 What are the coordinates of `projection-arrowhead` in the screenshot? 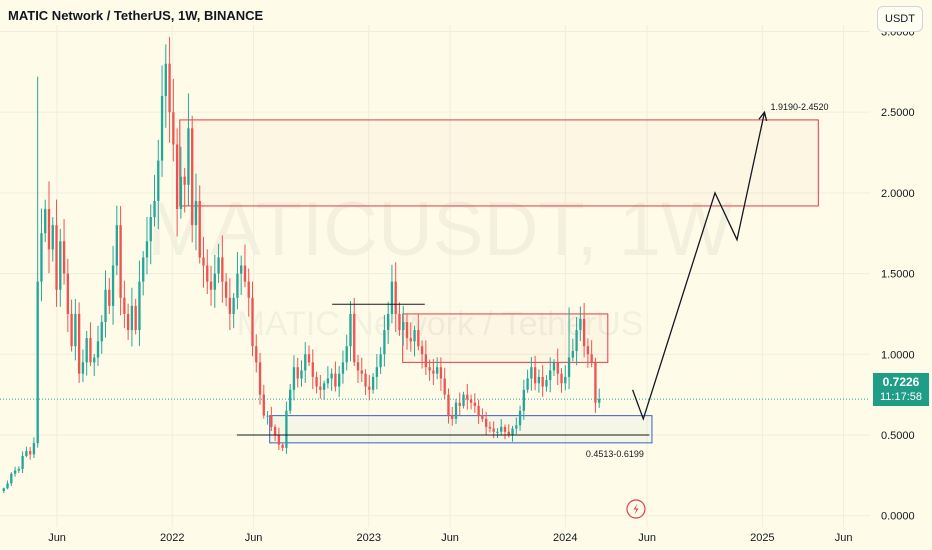 It's located at (763, 116).